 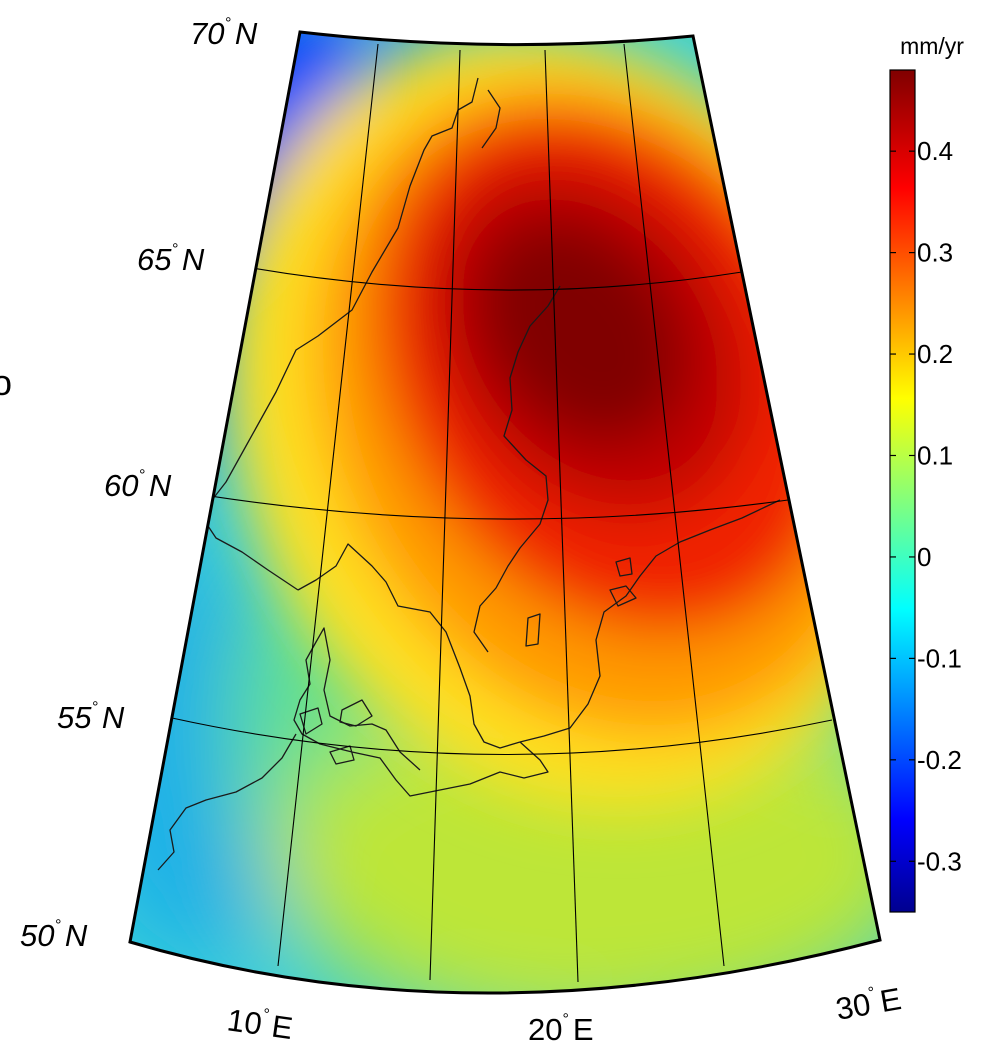 I want to click on edge-glyph: o, so click(x=6, y=382).